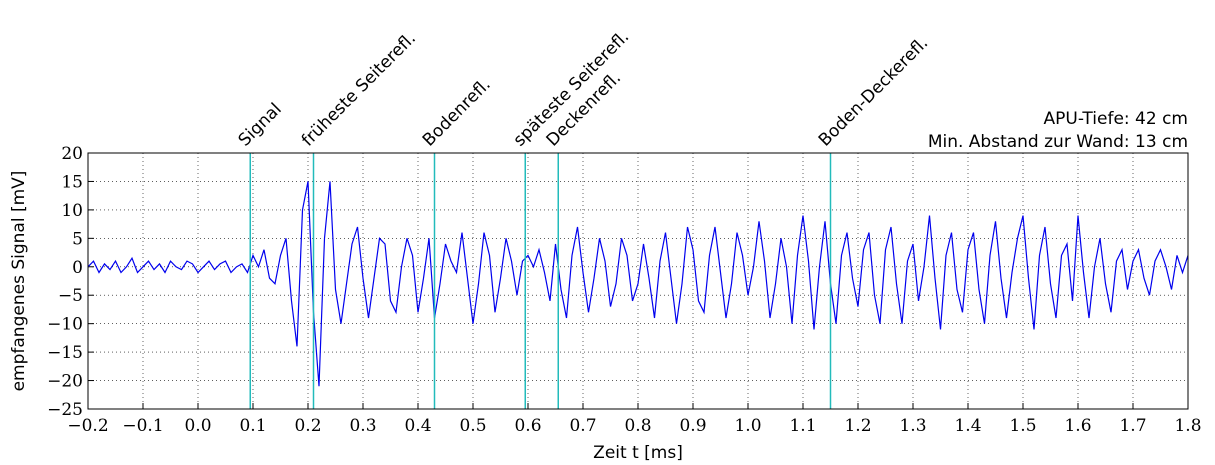  What do you see at coordinates (65, 382) in the screenshot?
I see `y-tick-label: −20` at bounding box center [65, 382].